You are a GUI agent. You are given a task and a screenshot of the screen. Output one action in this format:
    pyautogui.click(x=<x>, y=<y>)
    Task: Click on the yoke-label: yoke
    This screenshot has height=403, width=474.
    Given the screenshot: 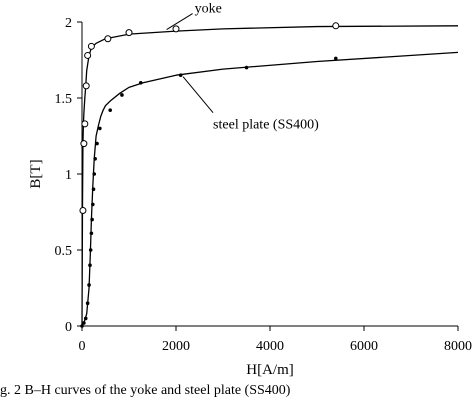 What is the action you would take?
    pyautogui.click(x=208, y=9)
    